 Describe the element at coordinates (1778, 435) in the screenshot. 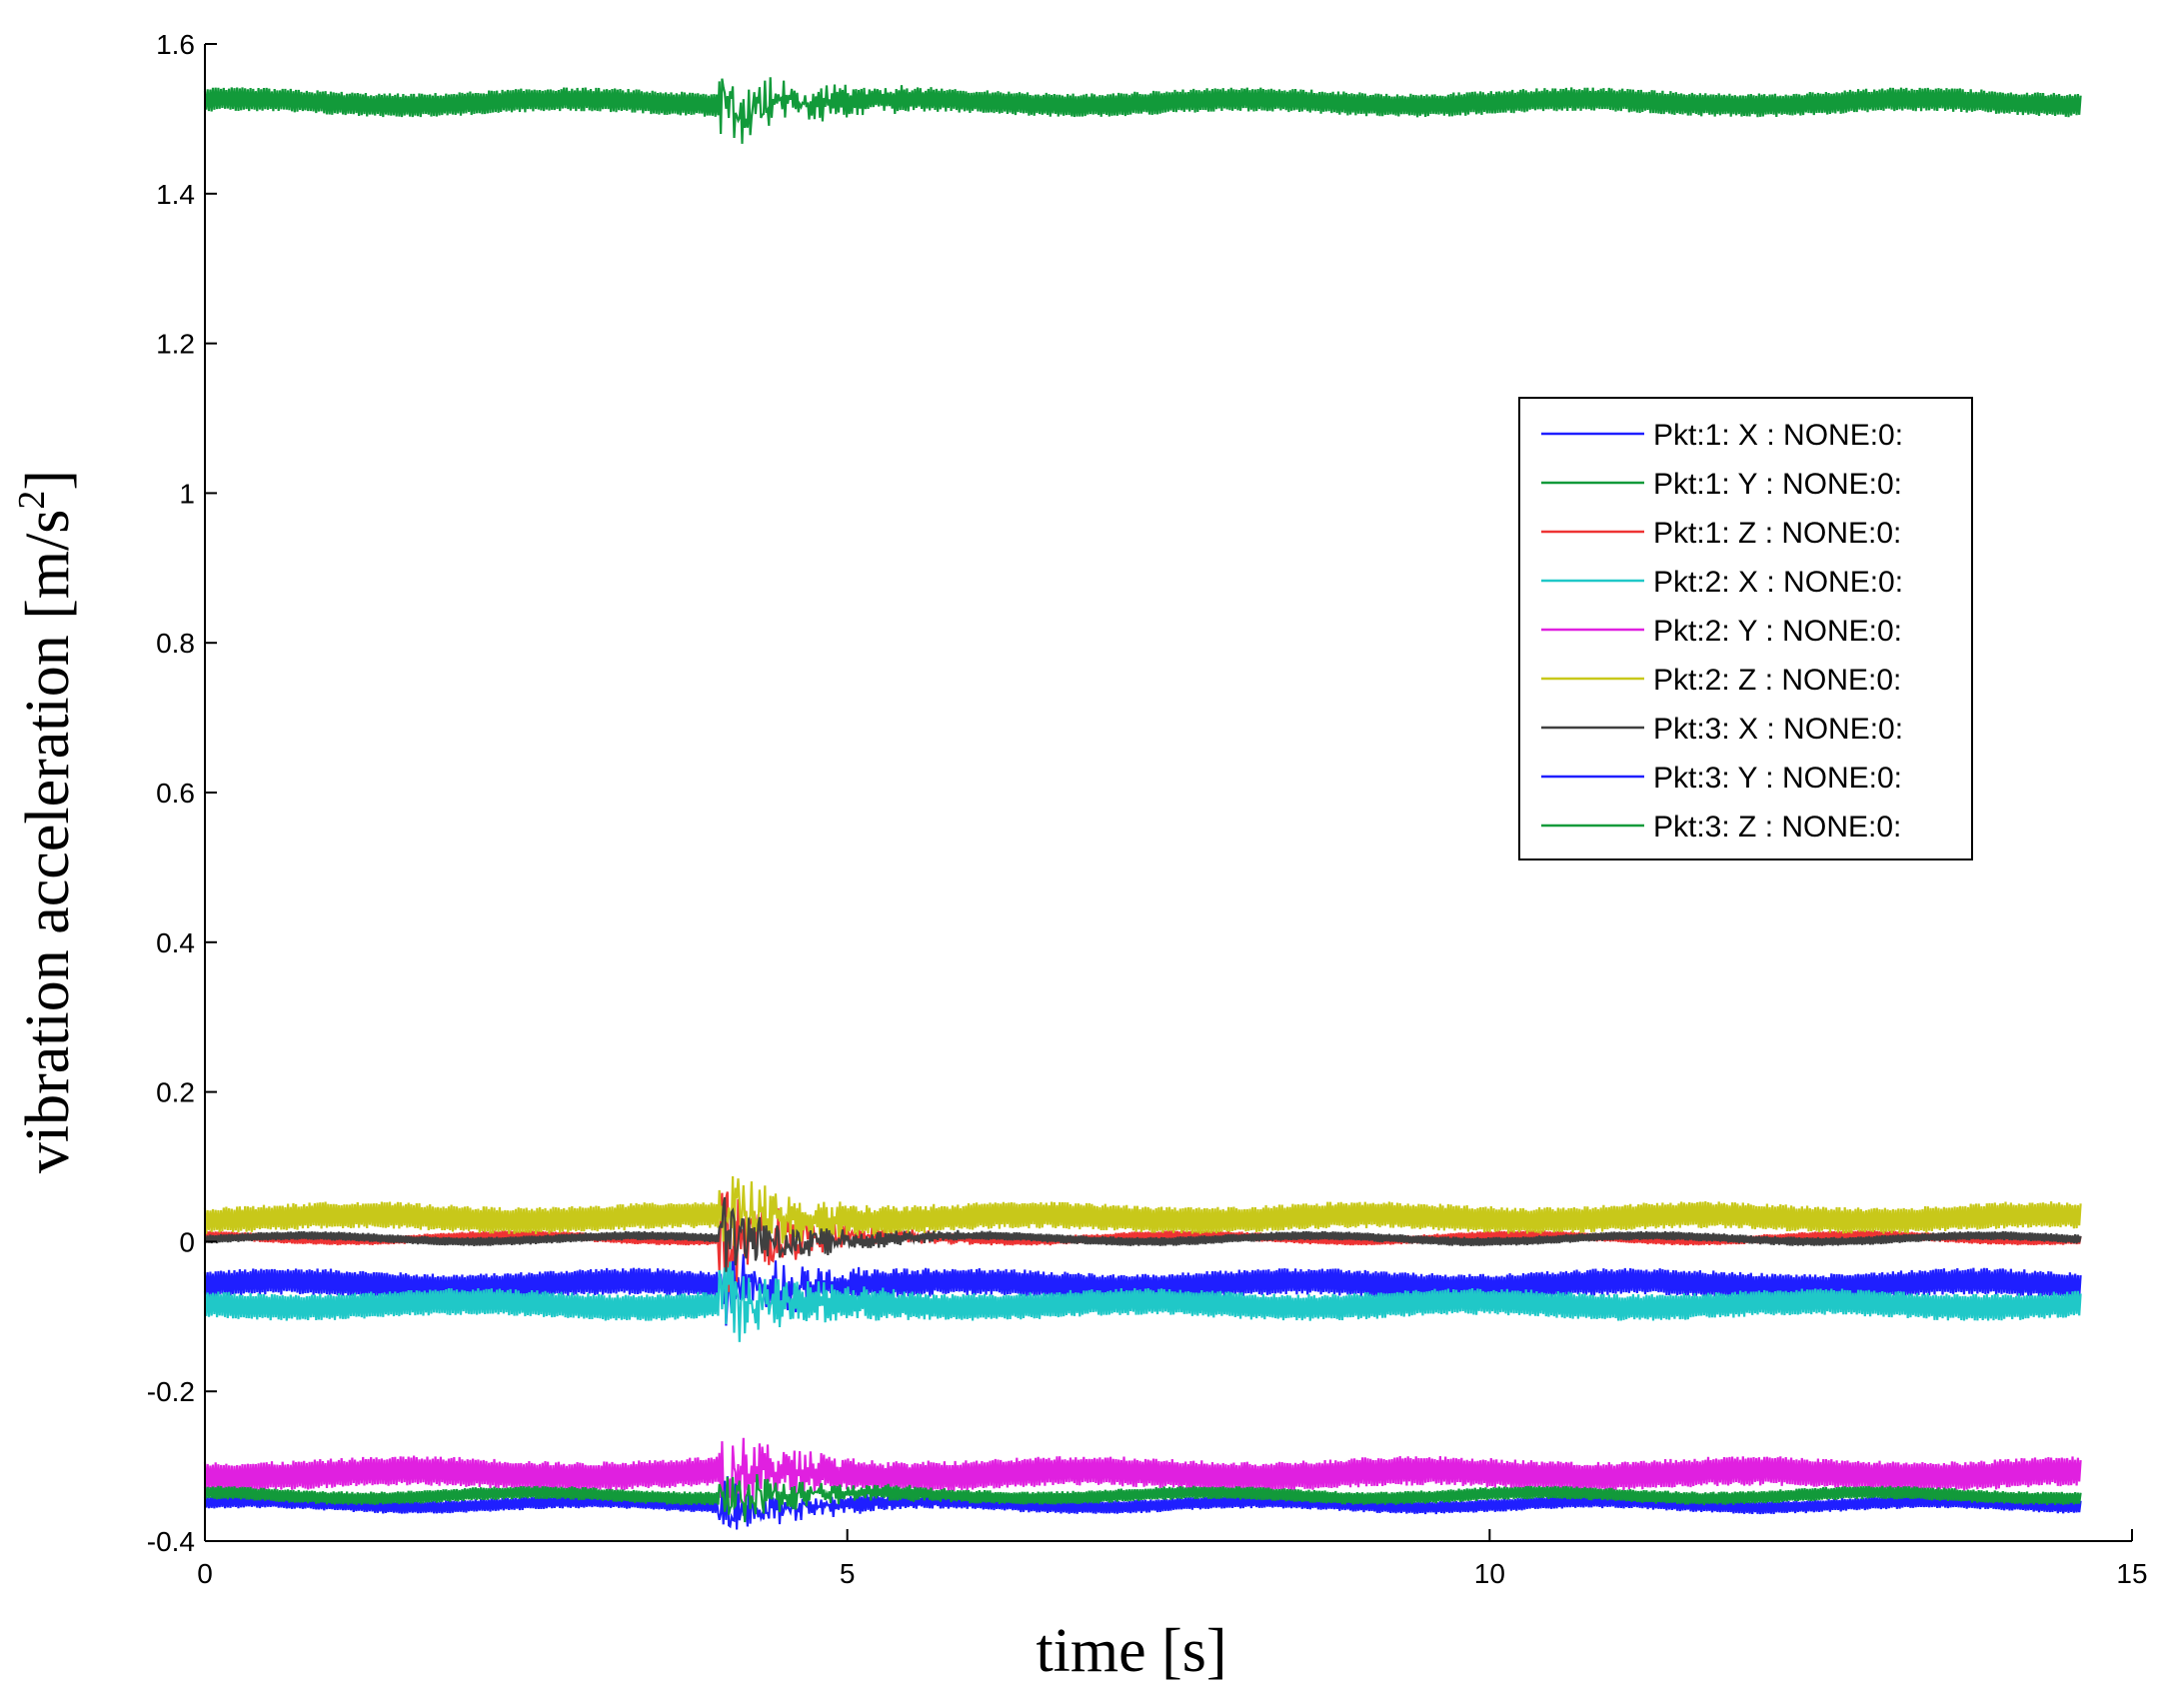

I see `legend-label: Pkt:1: X : NONE:0:` at that location.